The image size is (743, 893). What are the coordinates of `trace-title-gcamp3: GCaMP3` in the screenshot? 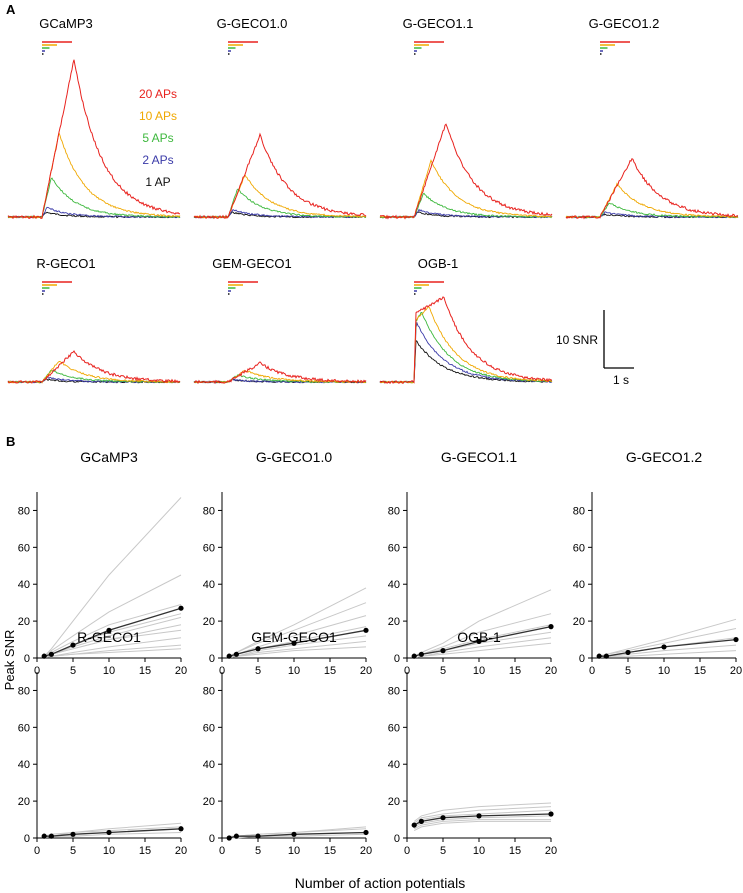 It's located at (65, 23).